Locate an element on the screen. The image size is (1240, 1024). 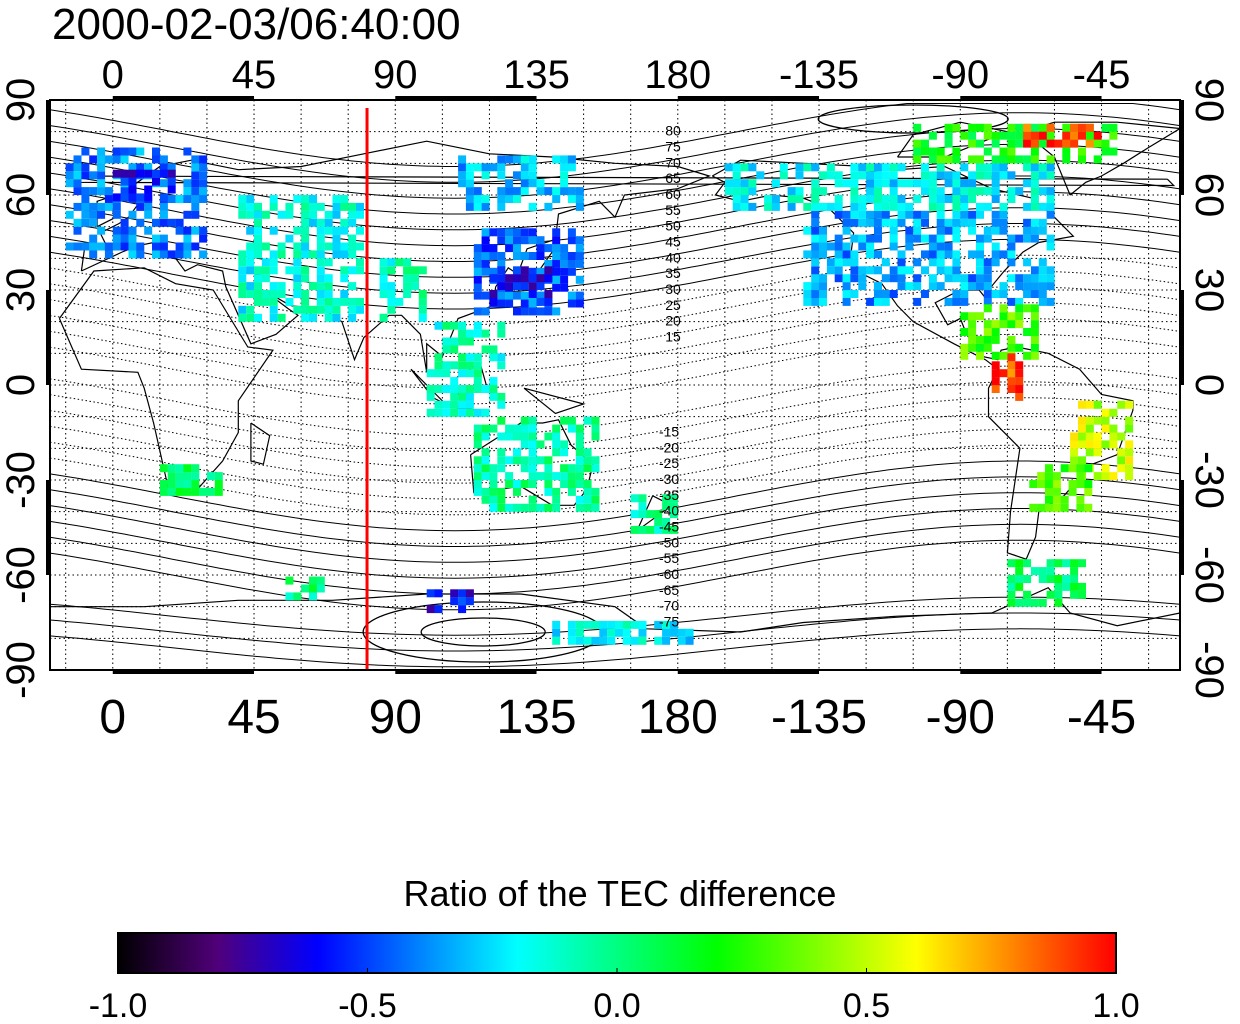
contour-label: -60 is located at coordinates (669, 574).